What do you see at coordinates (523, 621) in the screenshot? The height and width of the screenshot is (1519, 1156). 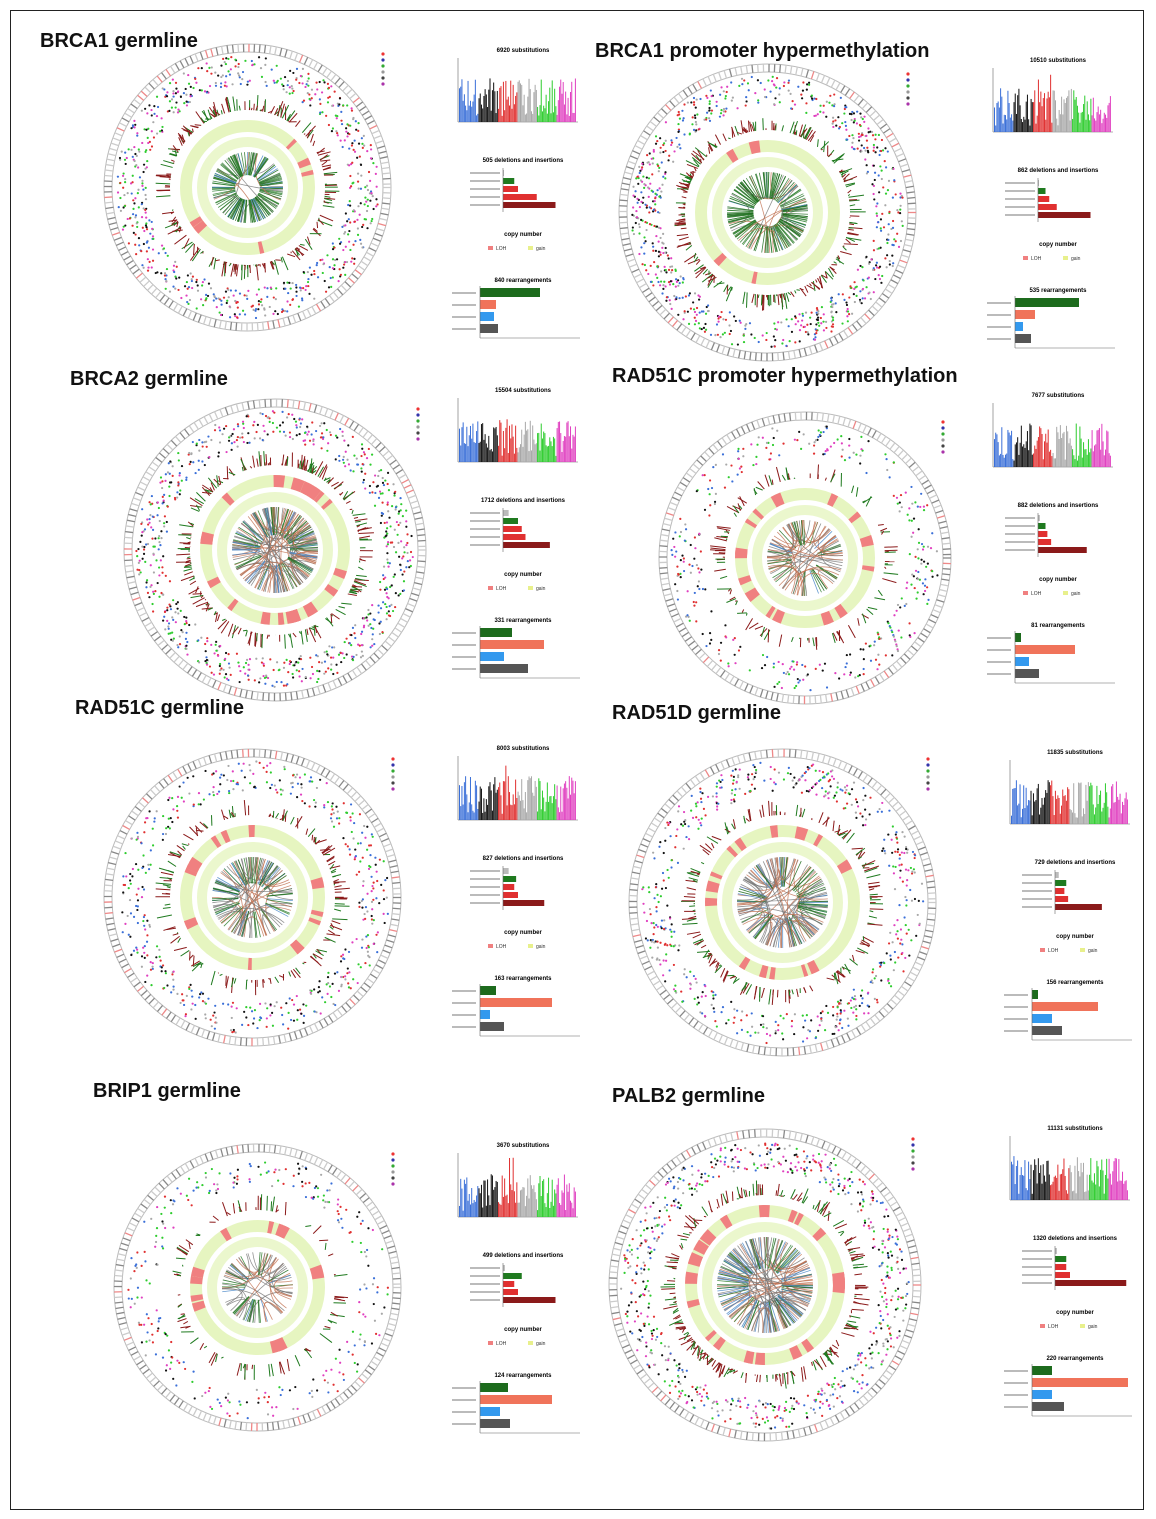 I see `rearrangements-label: 331 rearrangements` at bounding box center [523, 621].